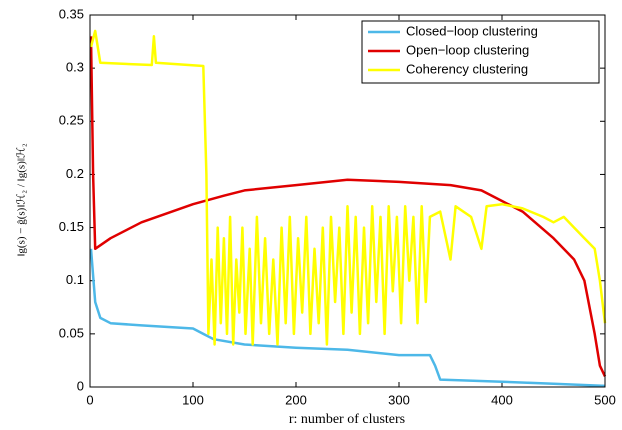 The width and height of the screenshot is (622, 430). Describe the element at coordinates (347, 419) in the screenshot. I see `x-axis-label: r: number of clusters` at that location.